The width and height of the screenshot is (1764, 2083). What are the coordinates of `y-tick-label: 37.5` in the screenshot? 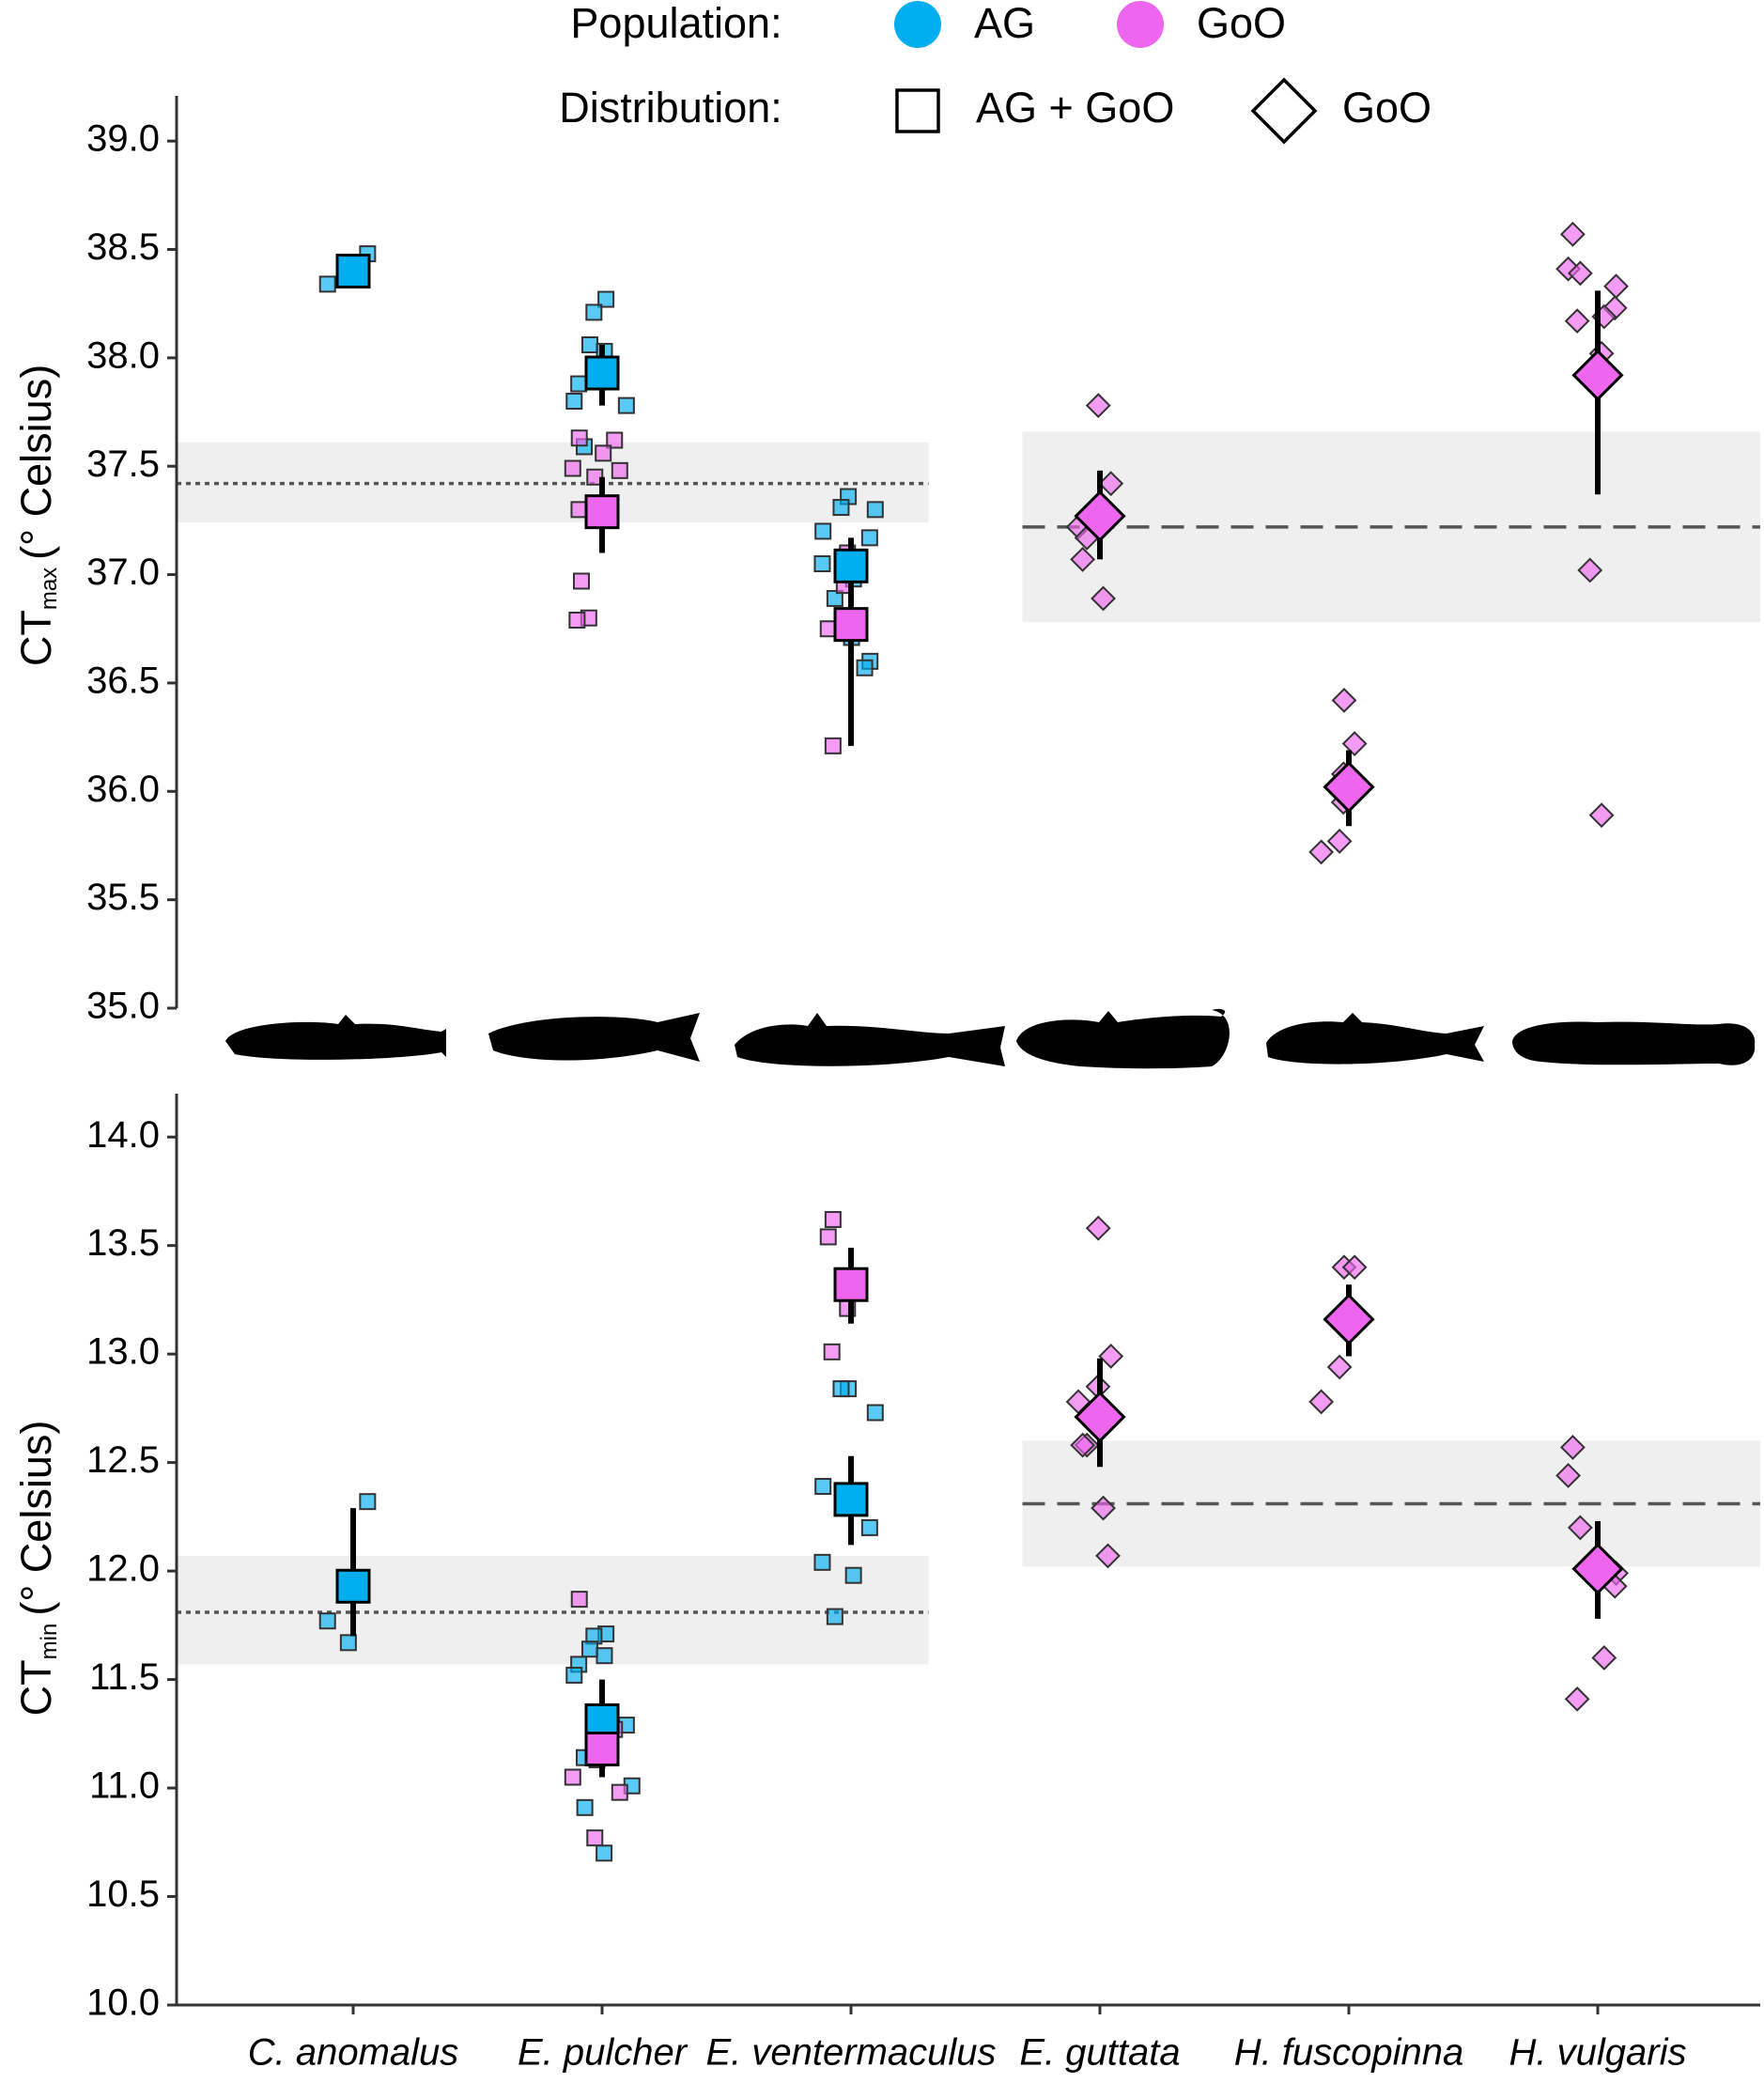 It's located at (123, 464).